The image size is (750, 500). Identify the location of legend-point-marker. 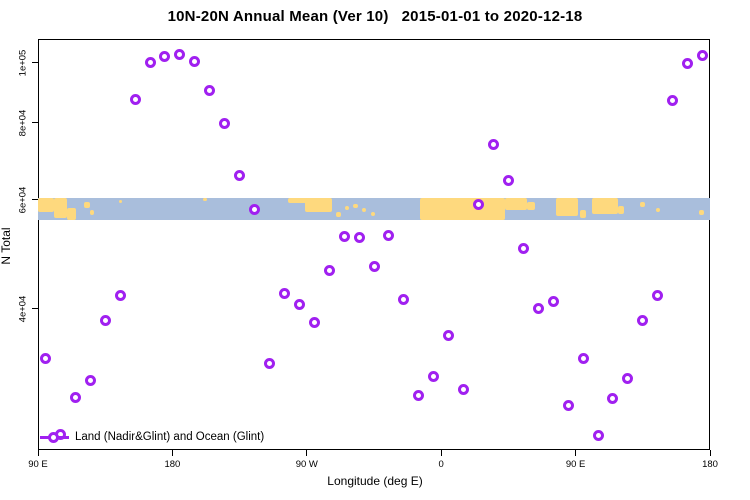
(53, 437).